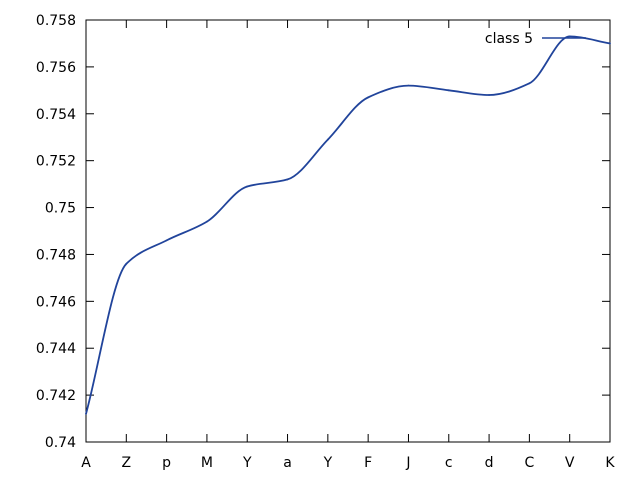  I want to click on x-tick-label: a, so click(287, 463).